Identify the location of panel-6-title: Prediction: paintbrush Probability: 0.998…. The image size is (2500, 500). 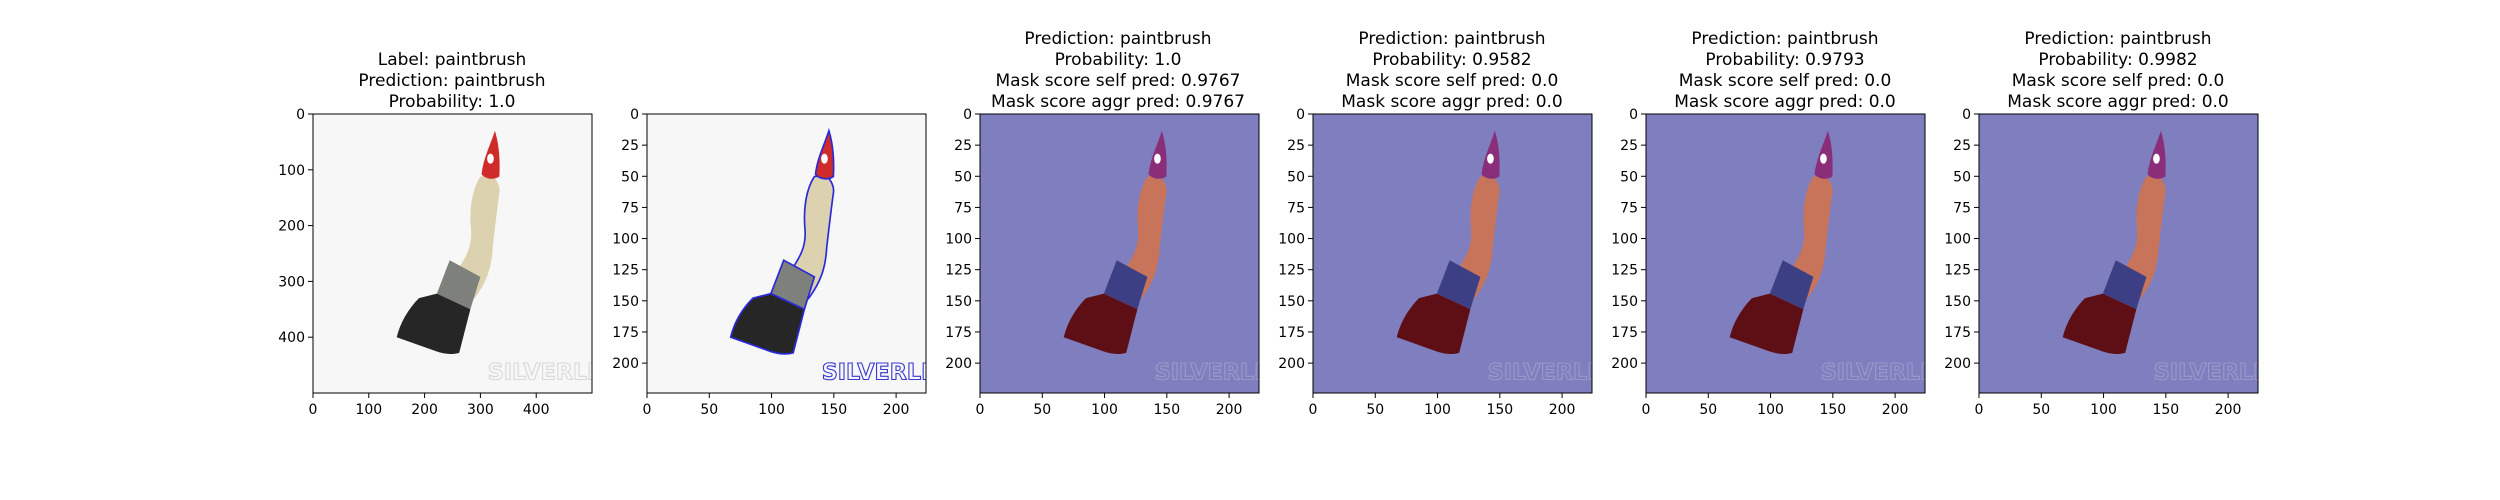
(2118, 71).